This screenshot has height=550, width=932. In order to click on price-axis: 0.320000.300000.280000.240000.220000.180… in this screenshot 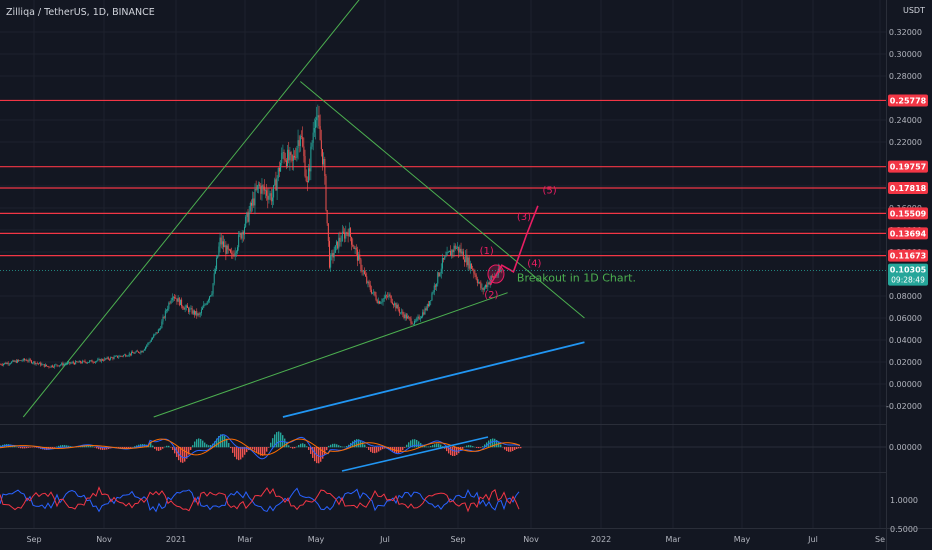, I will do `click(907, 281)`.